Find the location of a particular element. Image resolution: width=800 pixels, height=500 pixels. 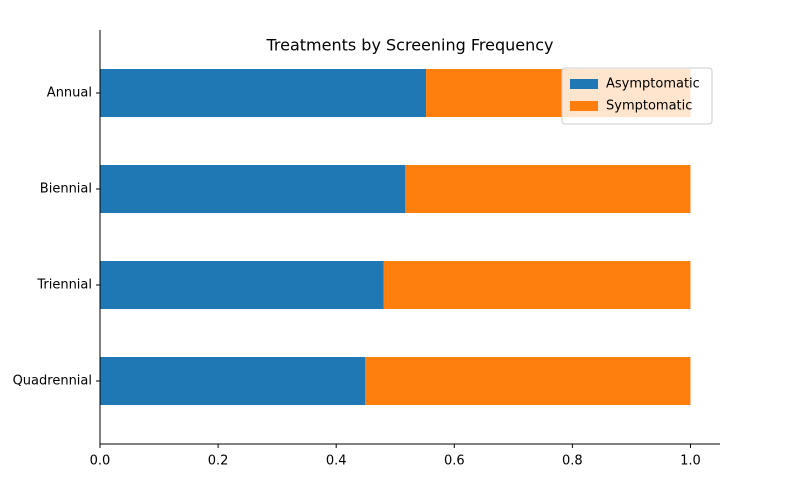

legend-box is located at coordinates (637, 96).